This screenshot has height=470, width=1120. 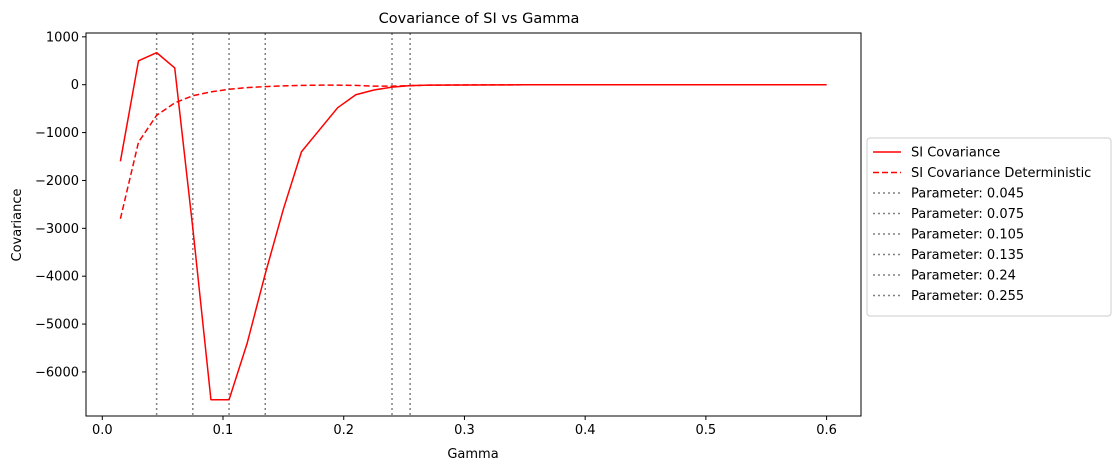 I want to click on legend-label-2: Parameter: 0.045, so click(x=967, y=194).